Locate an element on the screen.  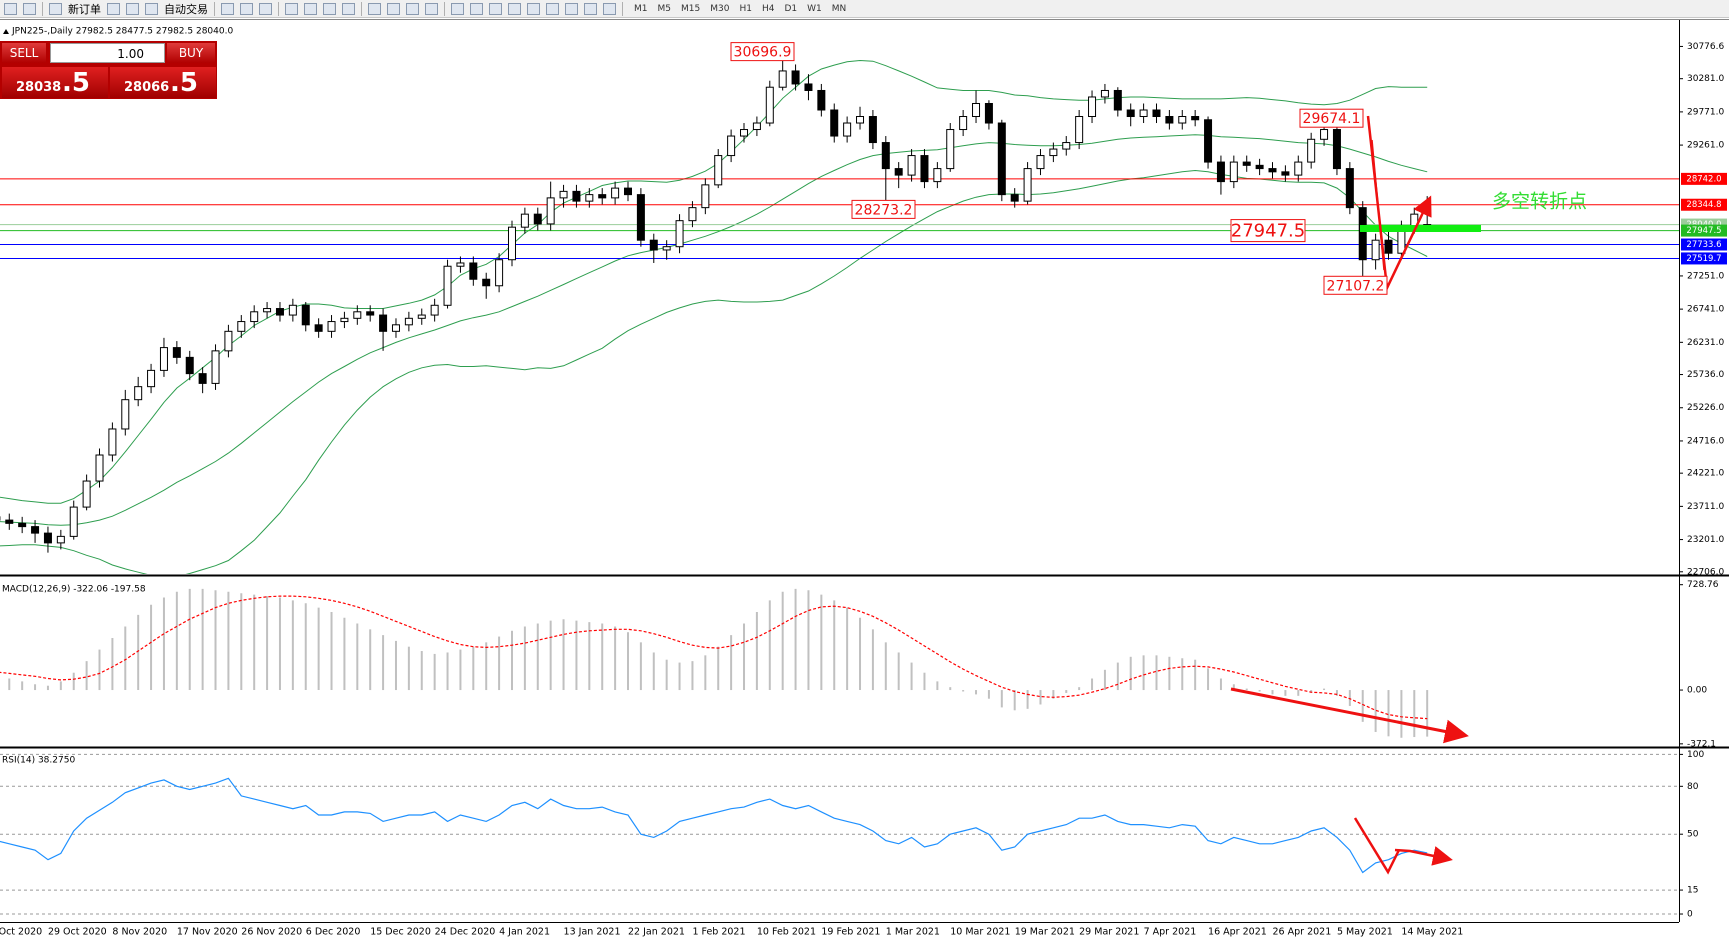
arrow is located at coordinates (1349, 715).